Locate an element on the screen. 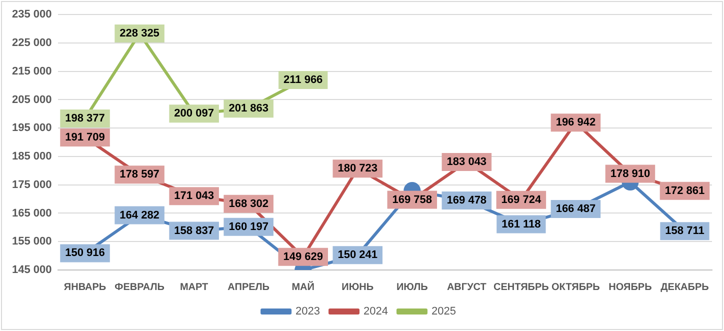 This screenshot has height=331, width=724. data-label: 171 043 is located at coordinates (194, 196).